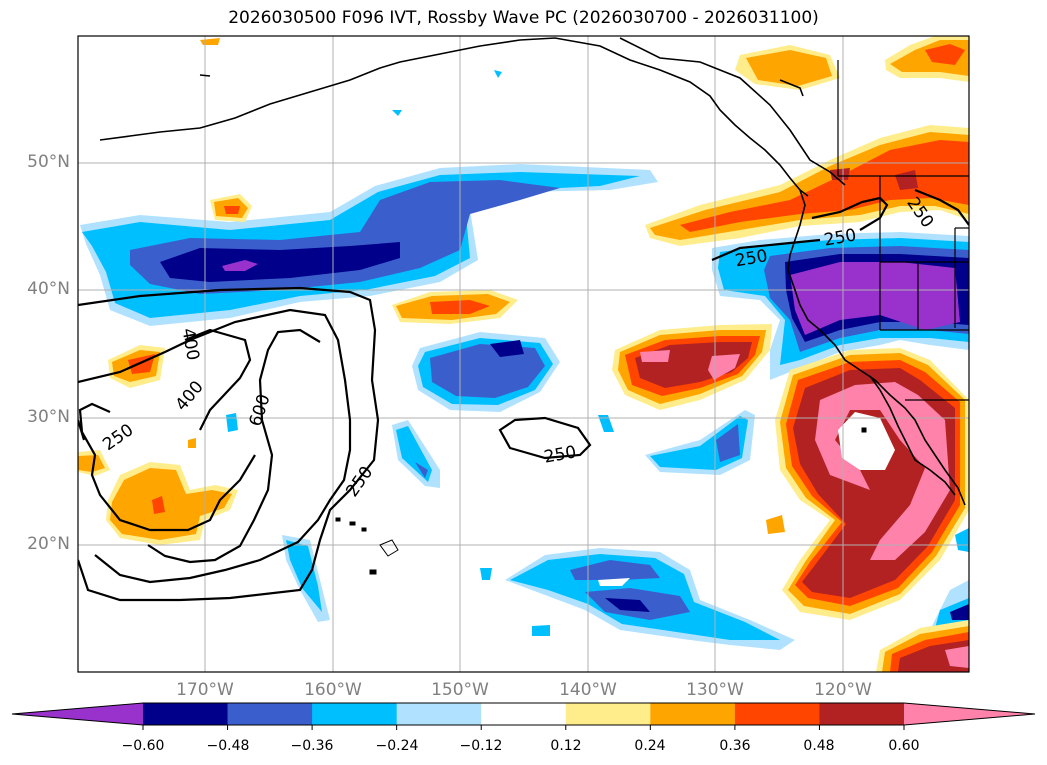 This screenshot has height=765, width=1047. Describe the element at coordinates (48, 417) in the screenshot. I see `lat-label-30n: 30°N` at that location.